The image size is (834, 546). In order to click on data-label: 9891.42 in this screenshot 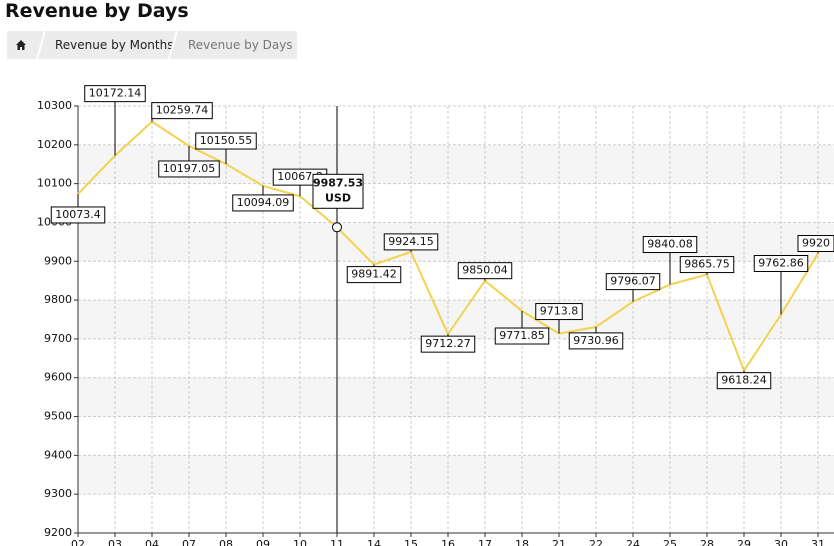, I will do `click(374, 274)`.